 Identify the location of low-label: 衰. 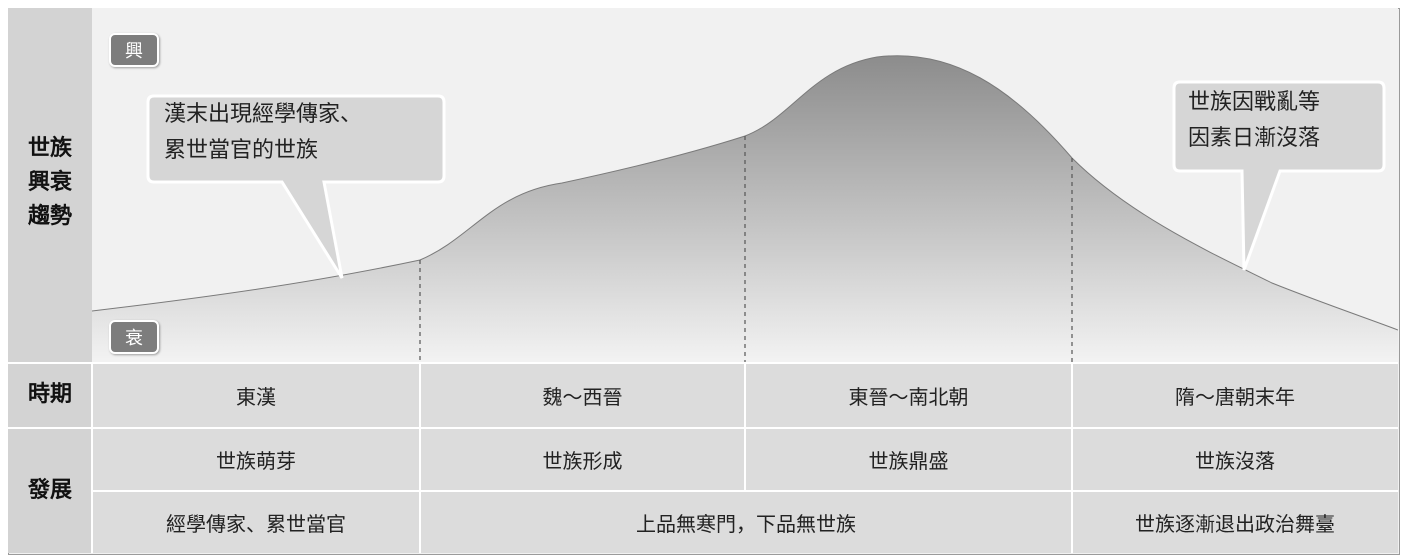
(134, 338).